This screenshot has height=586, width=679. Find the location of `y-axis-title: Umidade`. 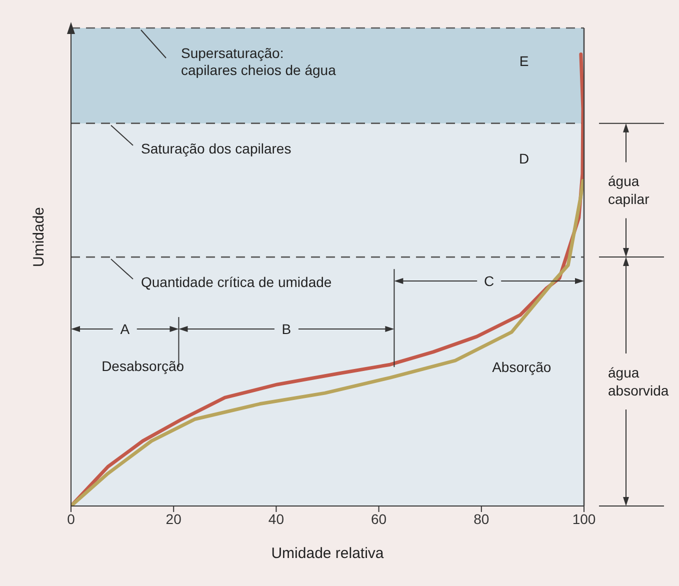

y-axis-title: Umidade is located at coordinates (39, 236).